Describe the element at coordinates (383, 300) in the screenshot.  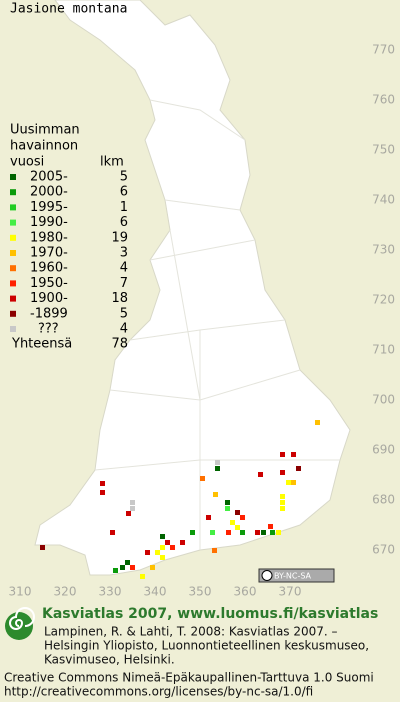
I see `y-tick-label: 720` at that location.